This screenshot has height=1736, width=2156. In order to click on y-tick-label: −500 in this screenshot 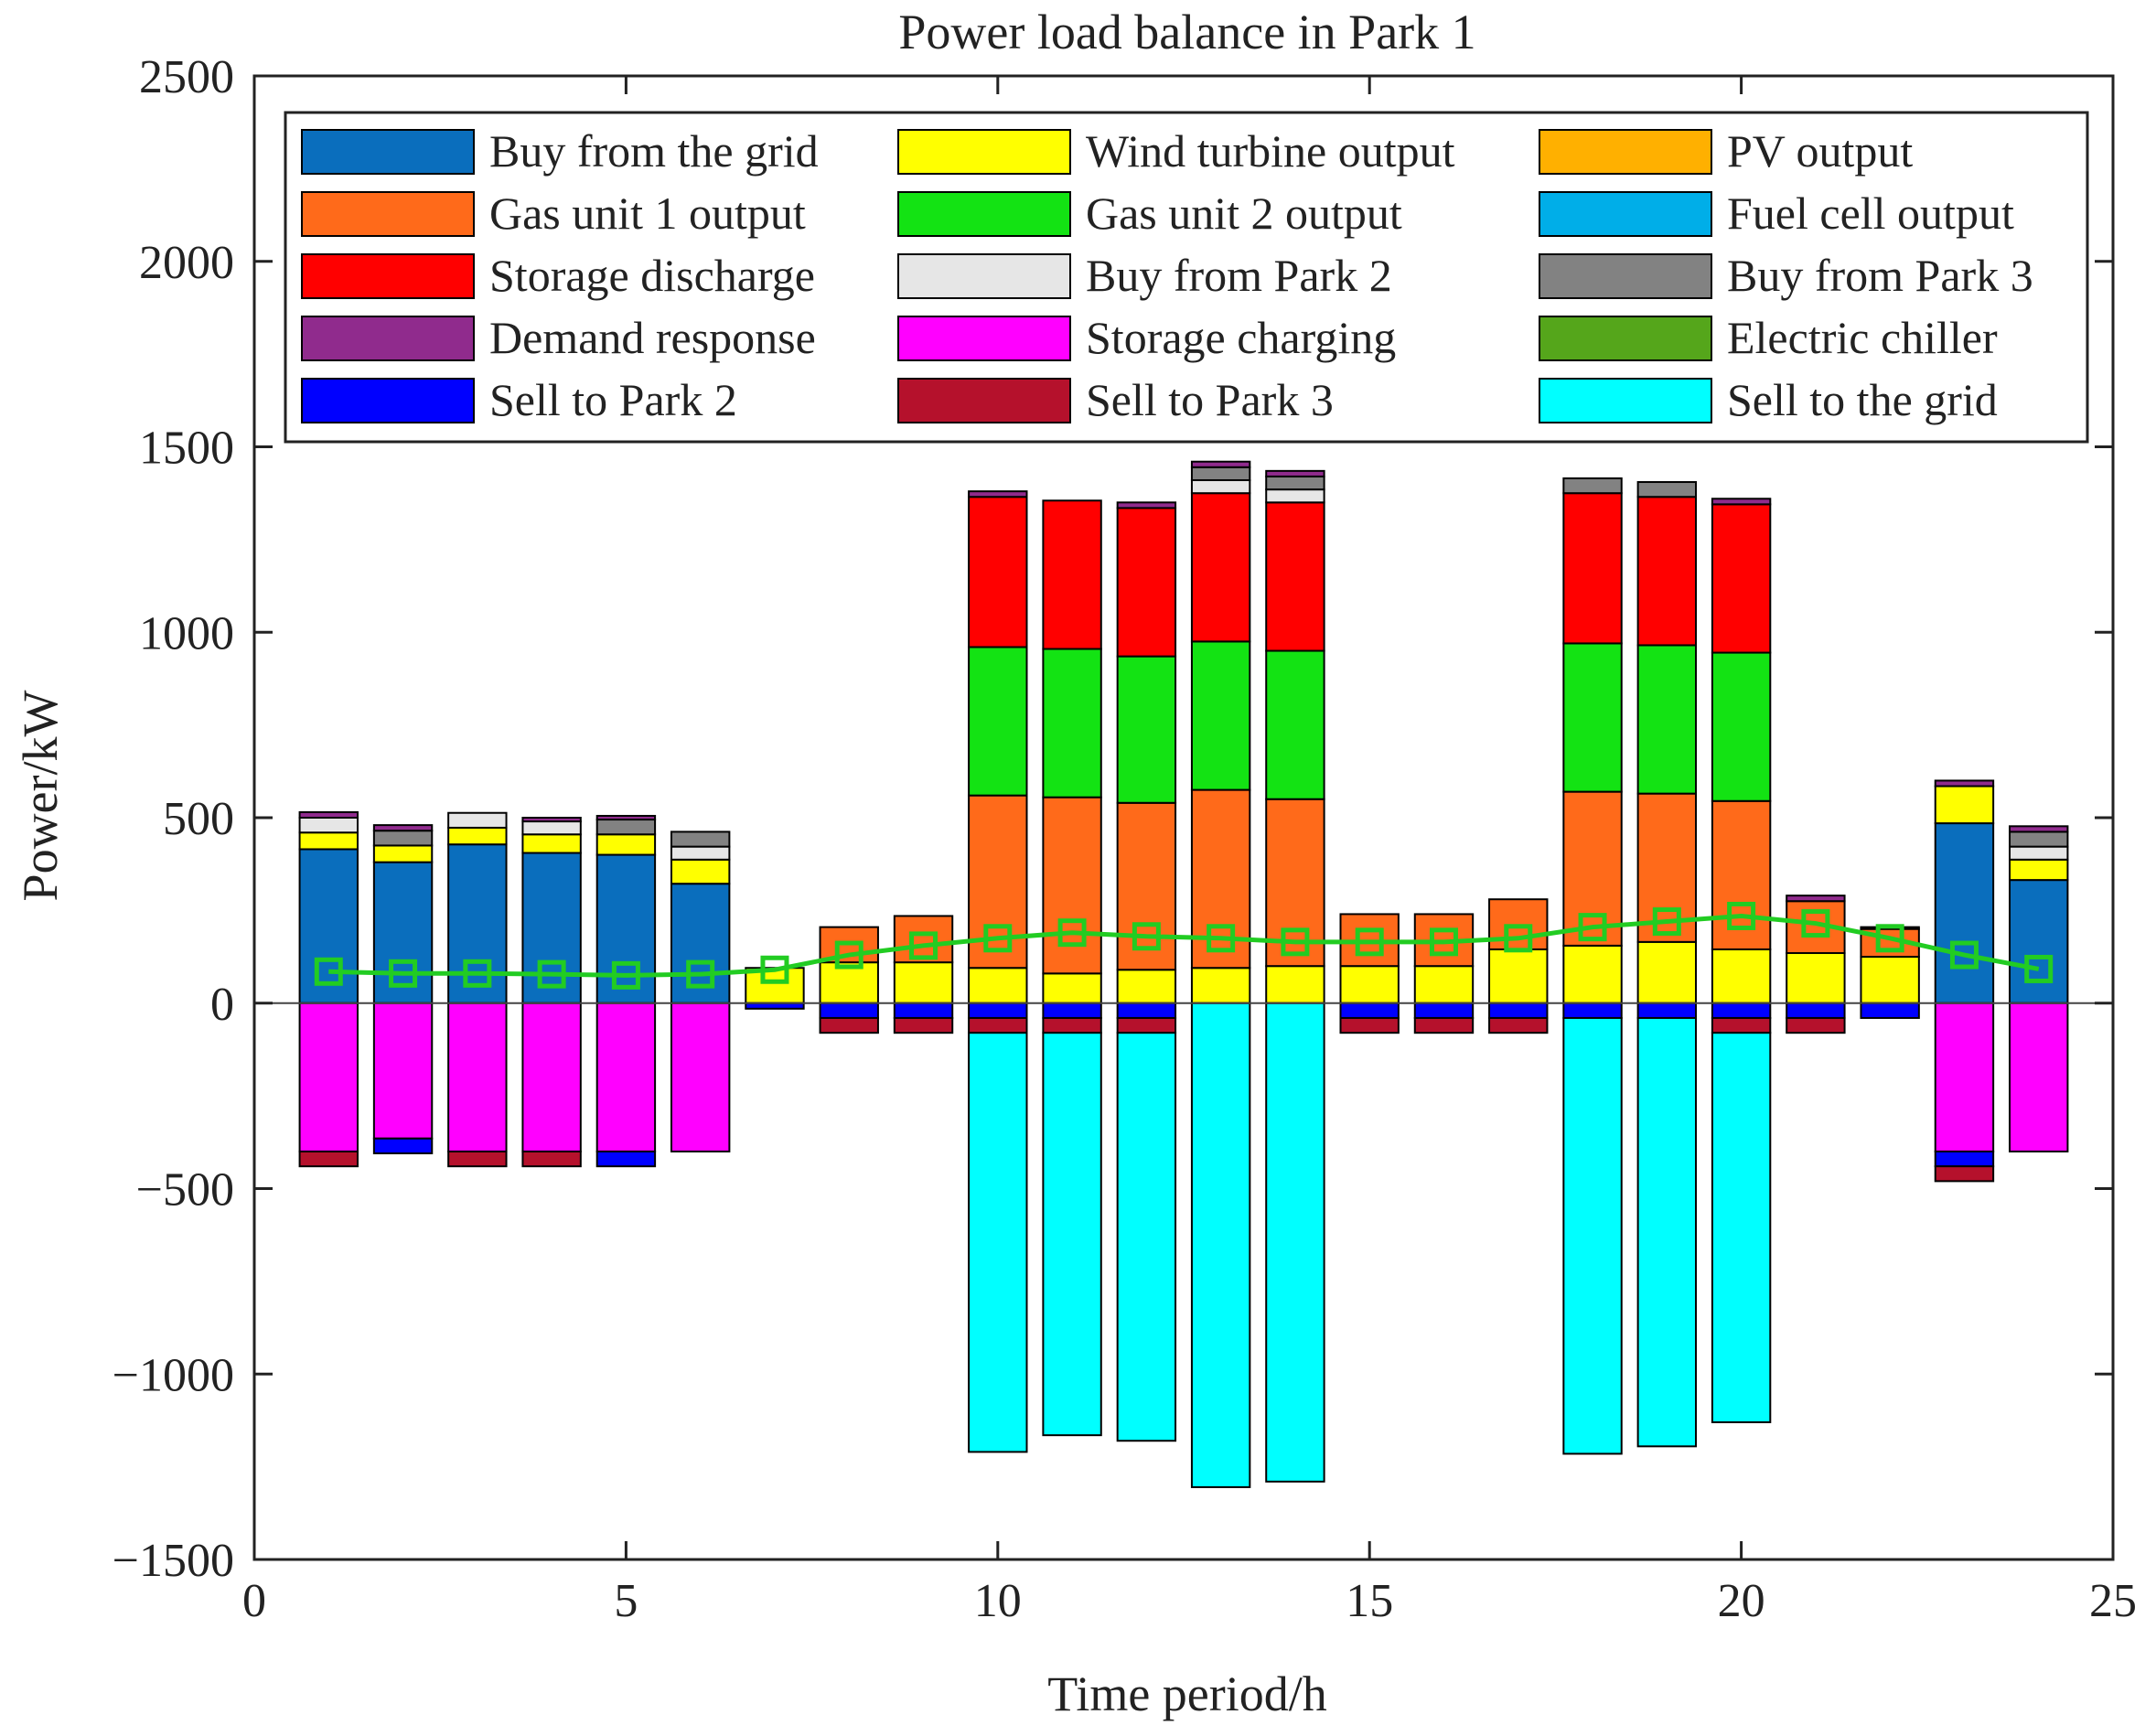, I will do `click(185, 1190)`.